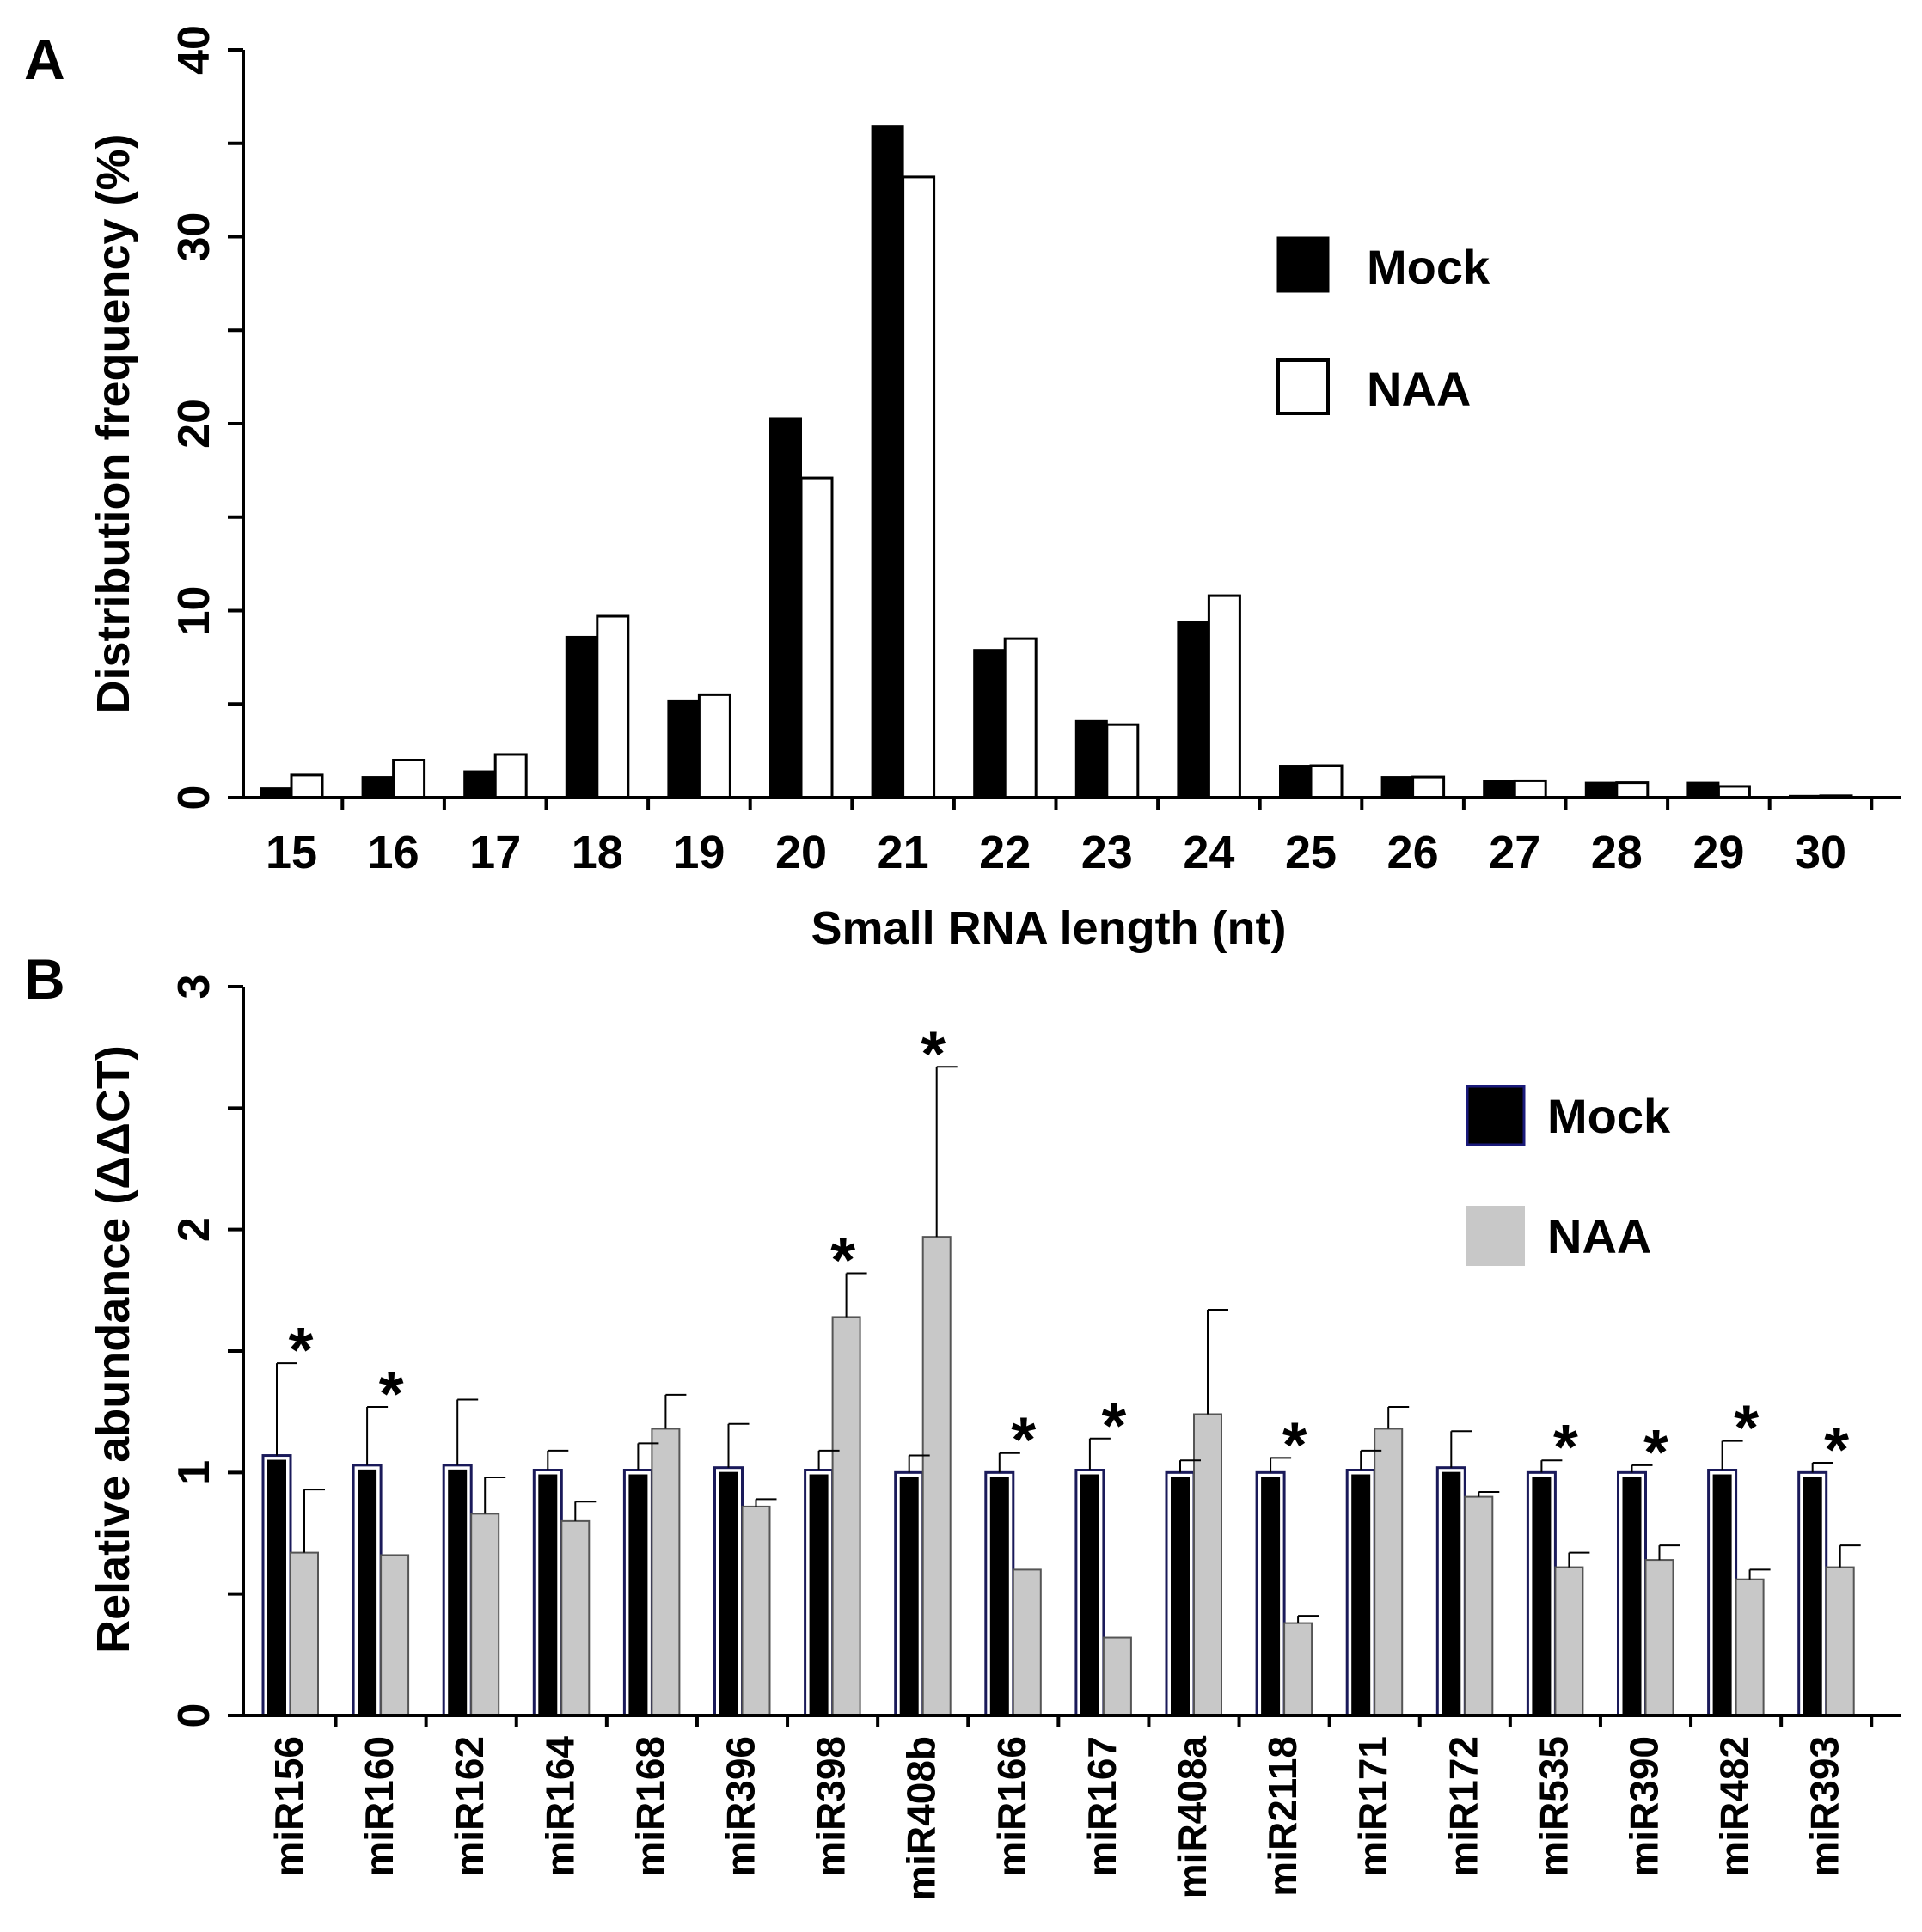 The image size is (1922, 1932). What do you see at coordinates (367, 1592) in the screenshot?
I see `bar-b-mock-miR160` at bounding box center [367, 1592].